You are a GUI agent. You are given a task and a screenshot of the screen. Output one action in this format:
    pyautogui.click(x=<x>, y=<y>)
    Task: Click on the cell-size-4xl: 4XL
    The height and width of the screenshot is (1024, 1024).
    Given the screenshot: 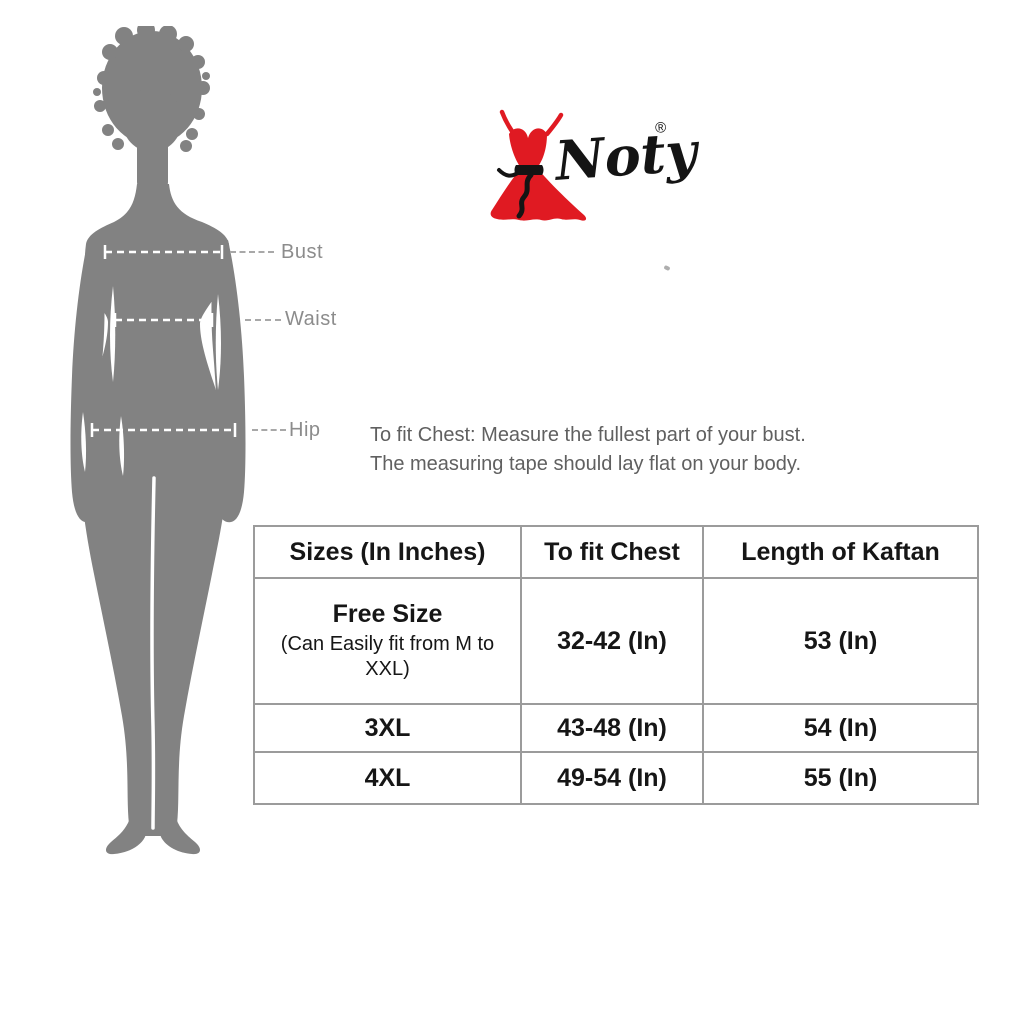 What is the action you would take?
    pyautogui.click(x=387, y=778)
    